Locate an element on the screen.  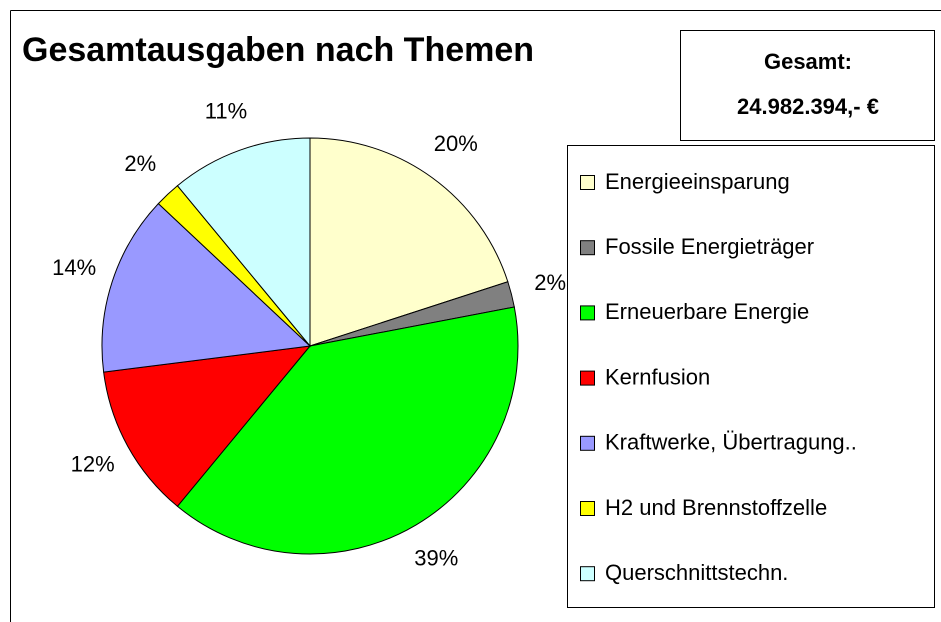
slice-label: 12% is located at coordinates (93, 463).